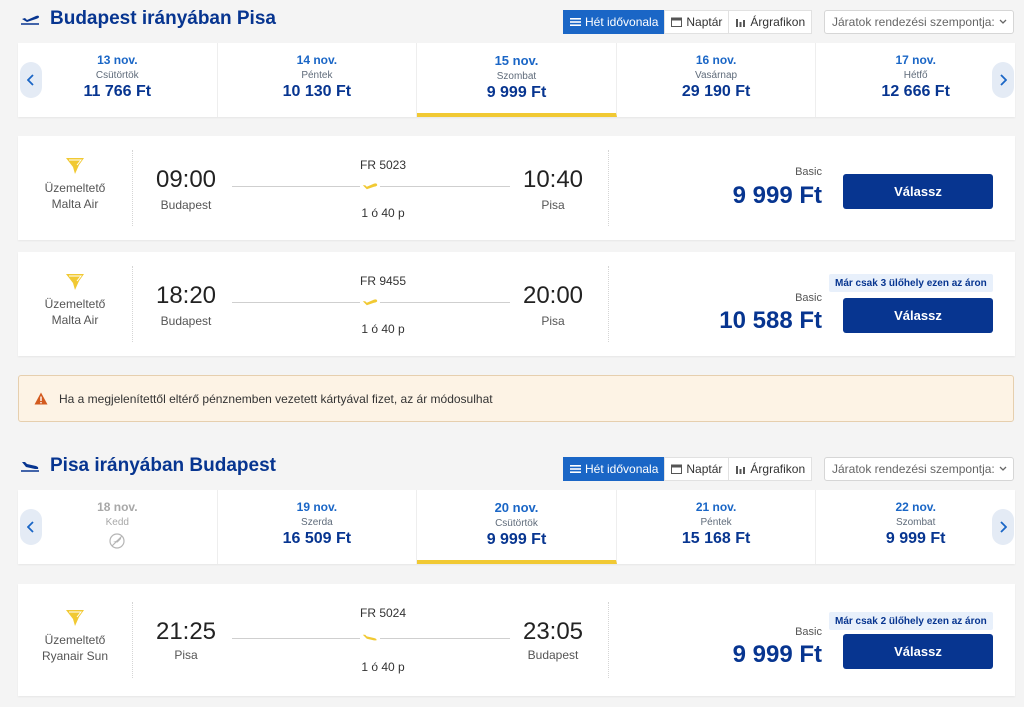 This screenshot has height=707, width=1024. What do you see at coordinates (553, 631) in the screenshot?
I see `arrival-time: 23:05` at bounding box center [553, 631].